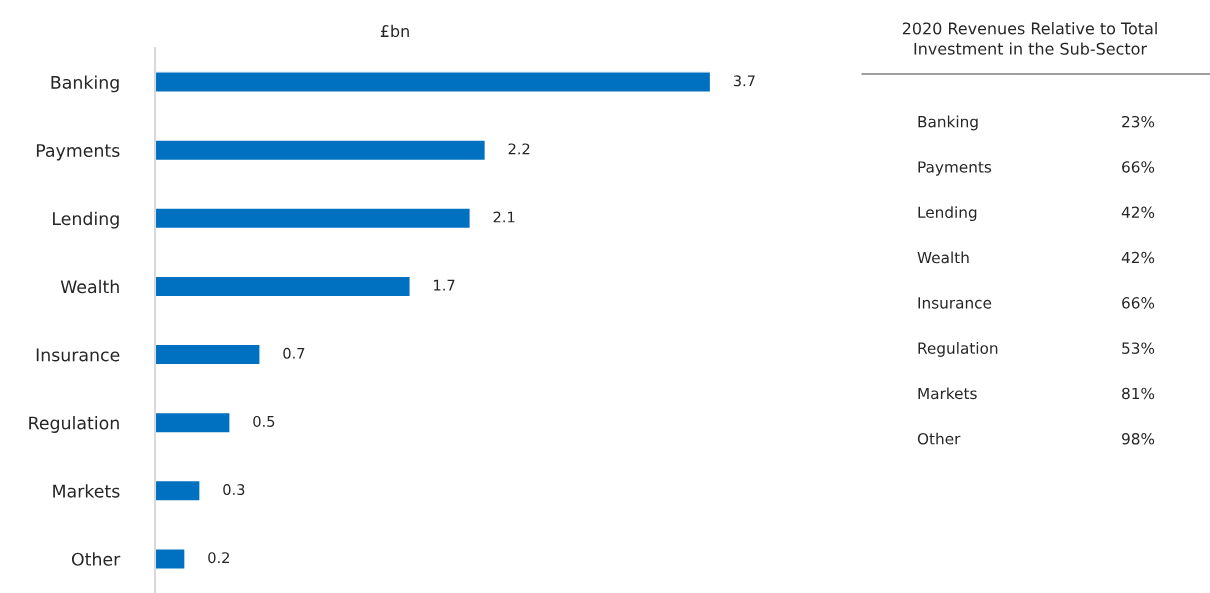 Image resolution: width=1210 pixels, height=593 pixels. Describe the element at coordinates (955, 168) in the screenshot. I see `category-label: Payments` at that location.